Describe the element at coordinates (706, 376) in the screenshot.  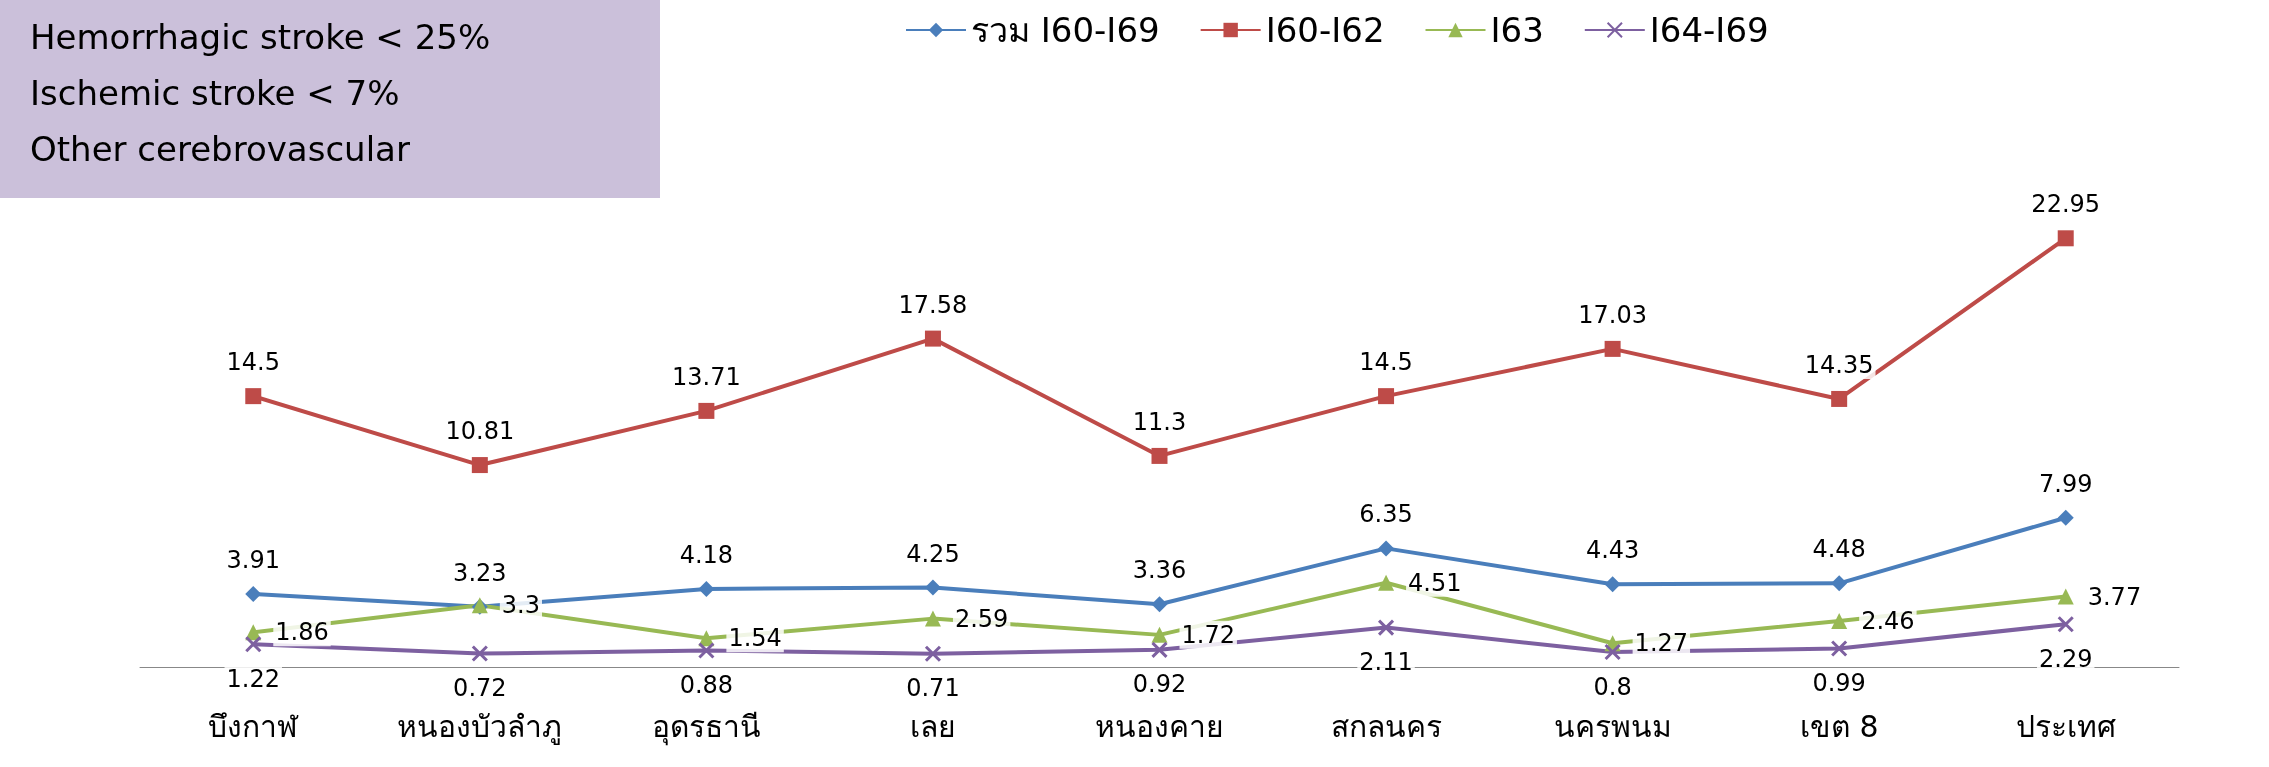
I see `data-label: 13.71` at that location.